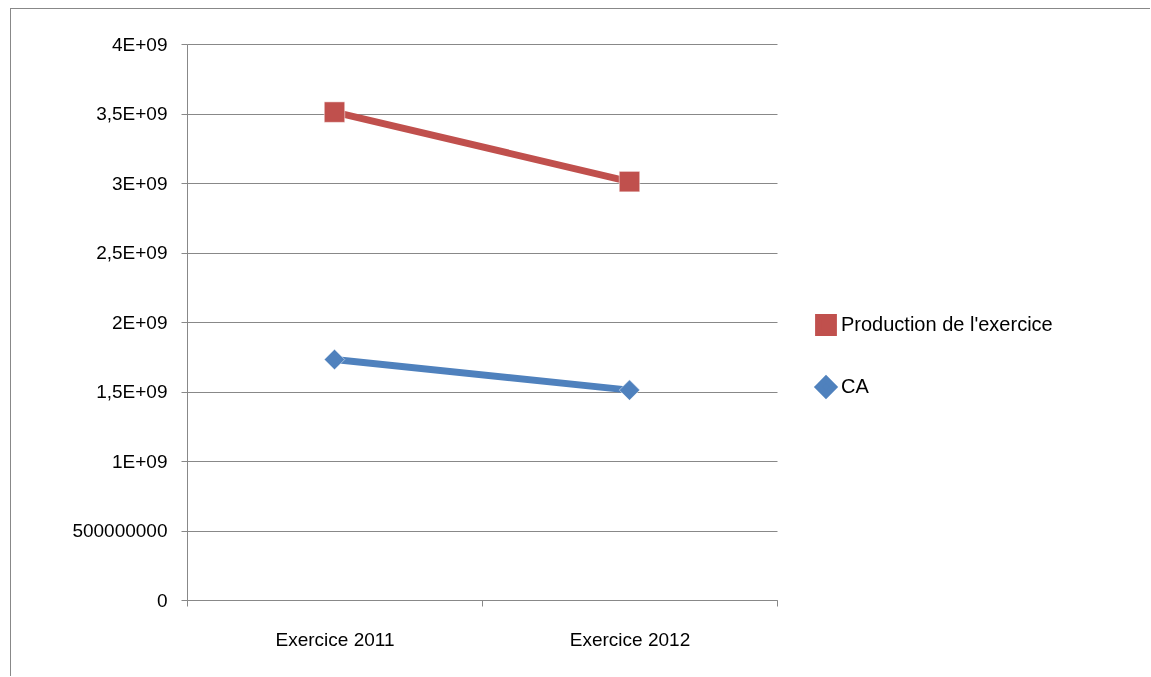 Image resolution: width=1151 pixels, height=677 pixels. What do you see at coordinates (120, 530) in the screenshot?
I see `y-tick-label: 500000000` at bounding box center [120, 530].